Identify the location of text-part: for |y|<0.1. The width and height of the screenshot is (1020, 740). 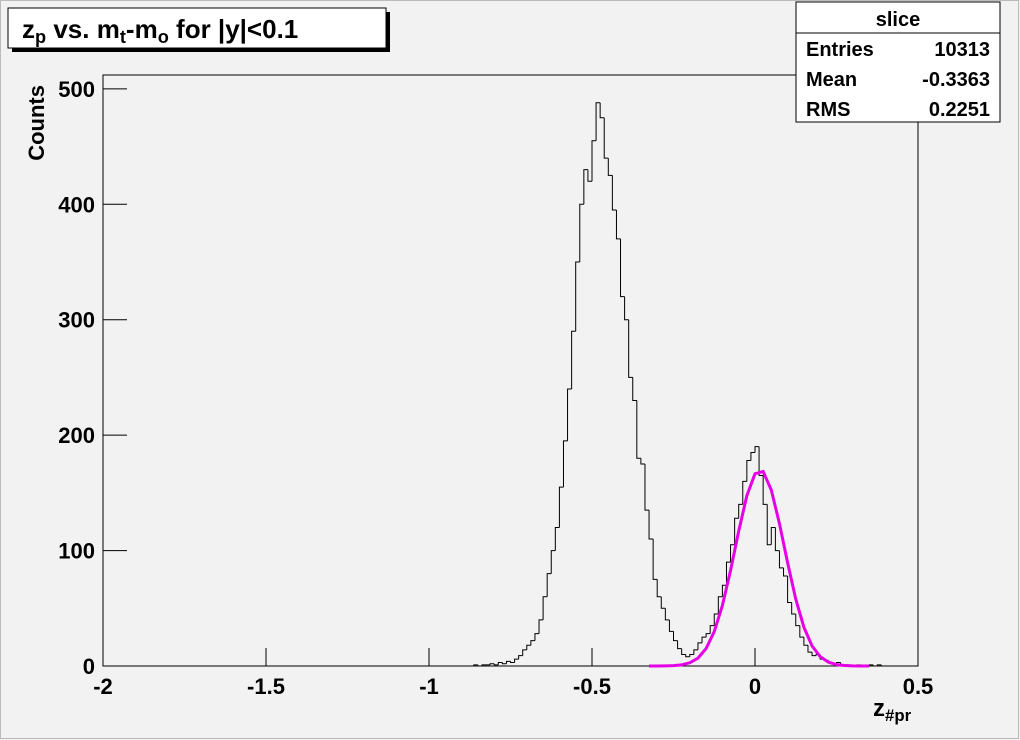
(233, 29).